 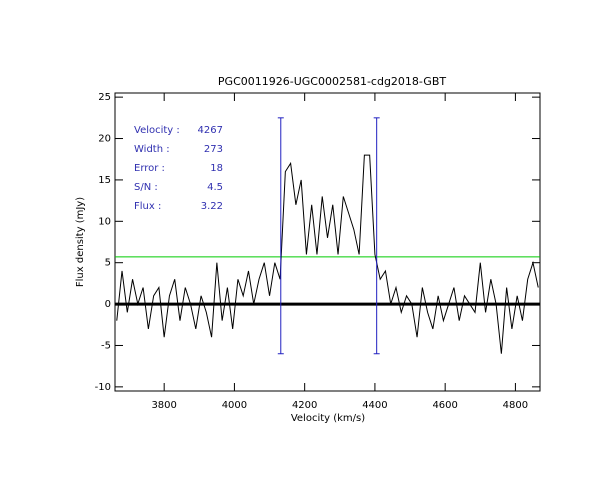 I want to click on y-tick-label: 5, so click(x=108, y=263).